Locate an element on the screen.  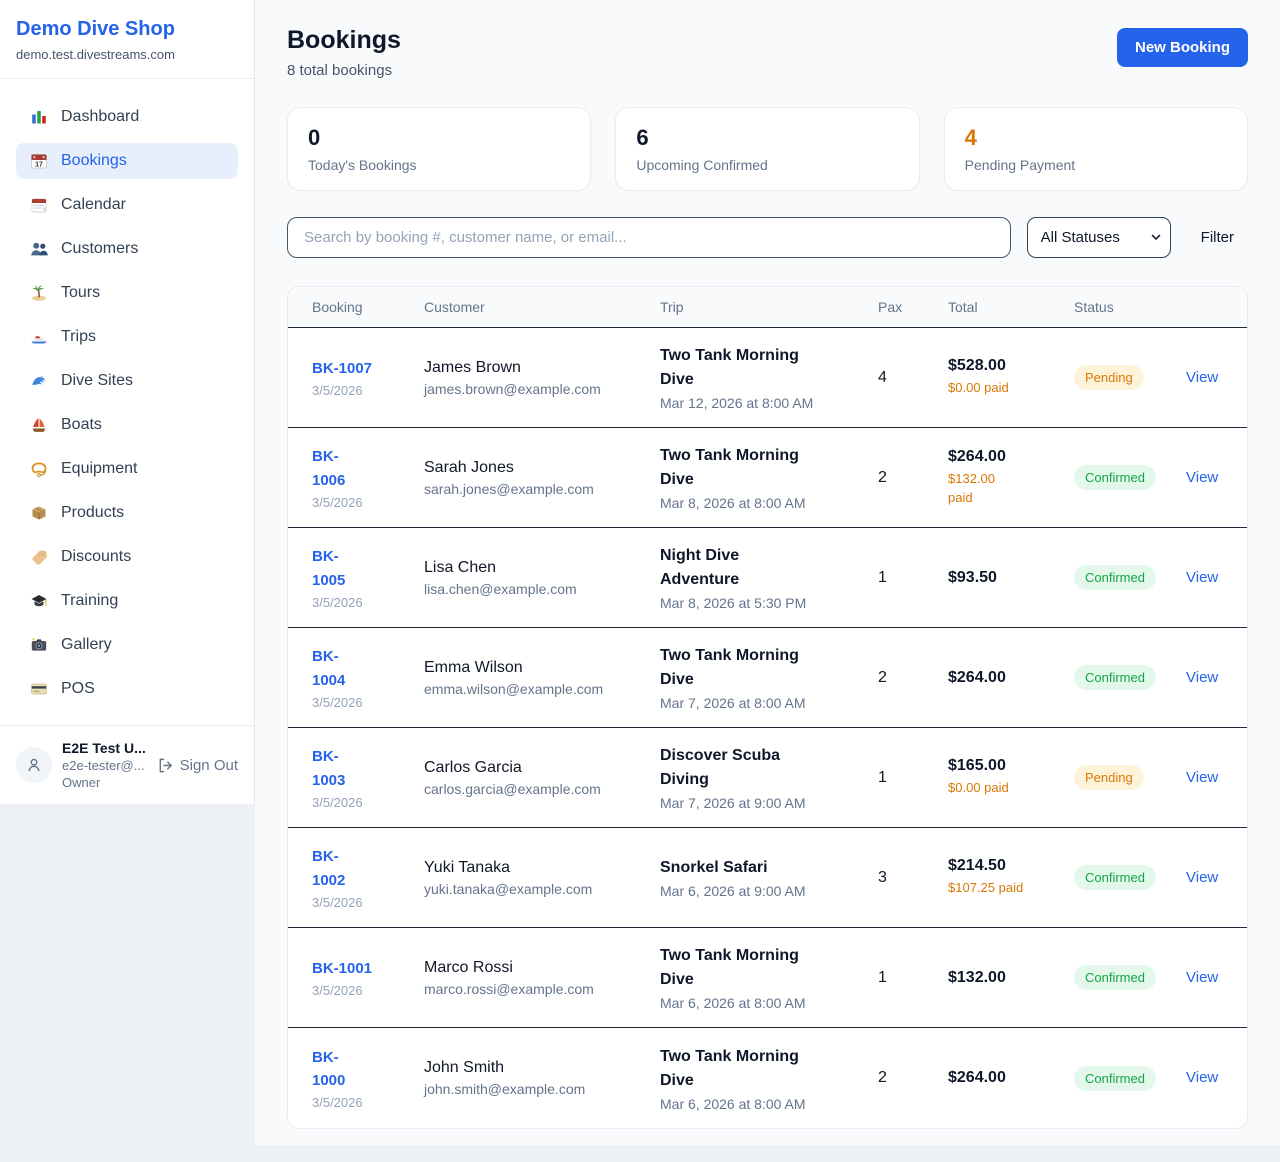
bookings-count: 8 total bookings is located at coordinates (340, 70).